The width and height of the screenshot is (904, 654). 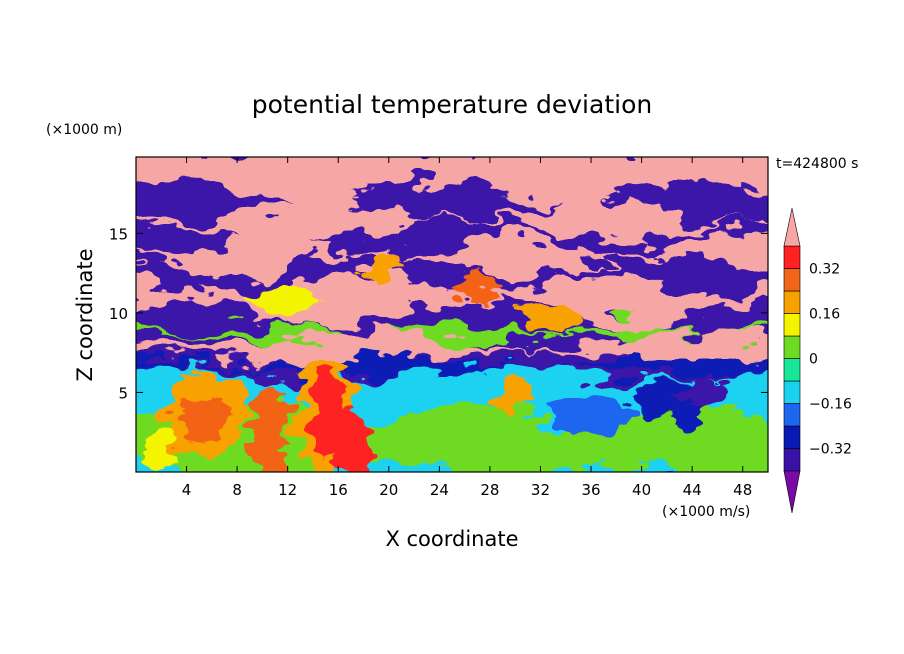 I want to click on colorbar-top-arrow, so click(x=792, y=227).